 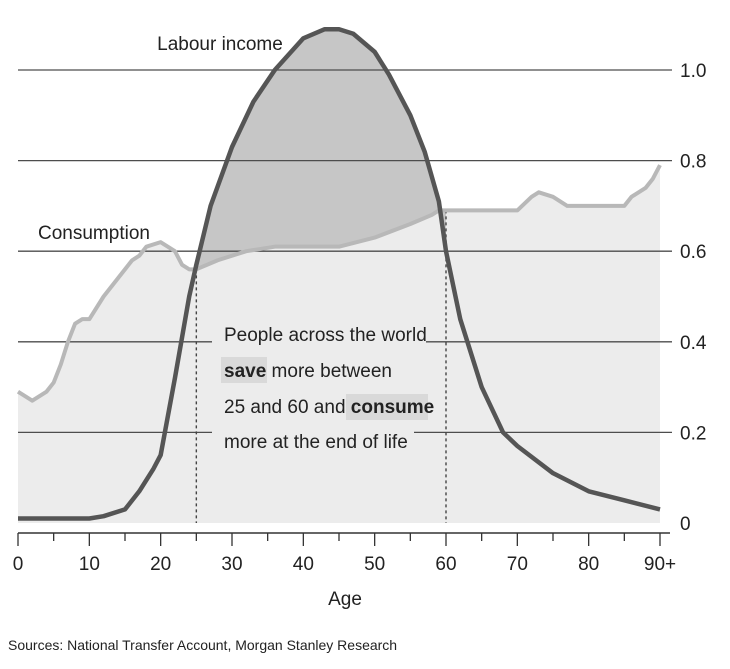 What do you see at coordinates (18, 564) in the screenshot?
I see `x-tick-label: 0` at bounding box center [18, 564].